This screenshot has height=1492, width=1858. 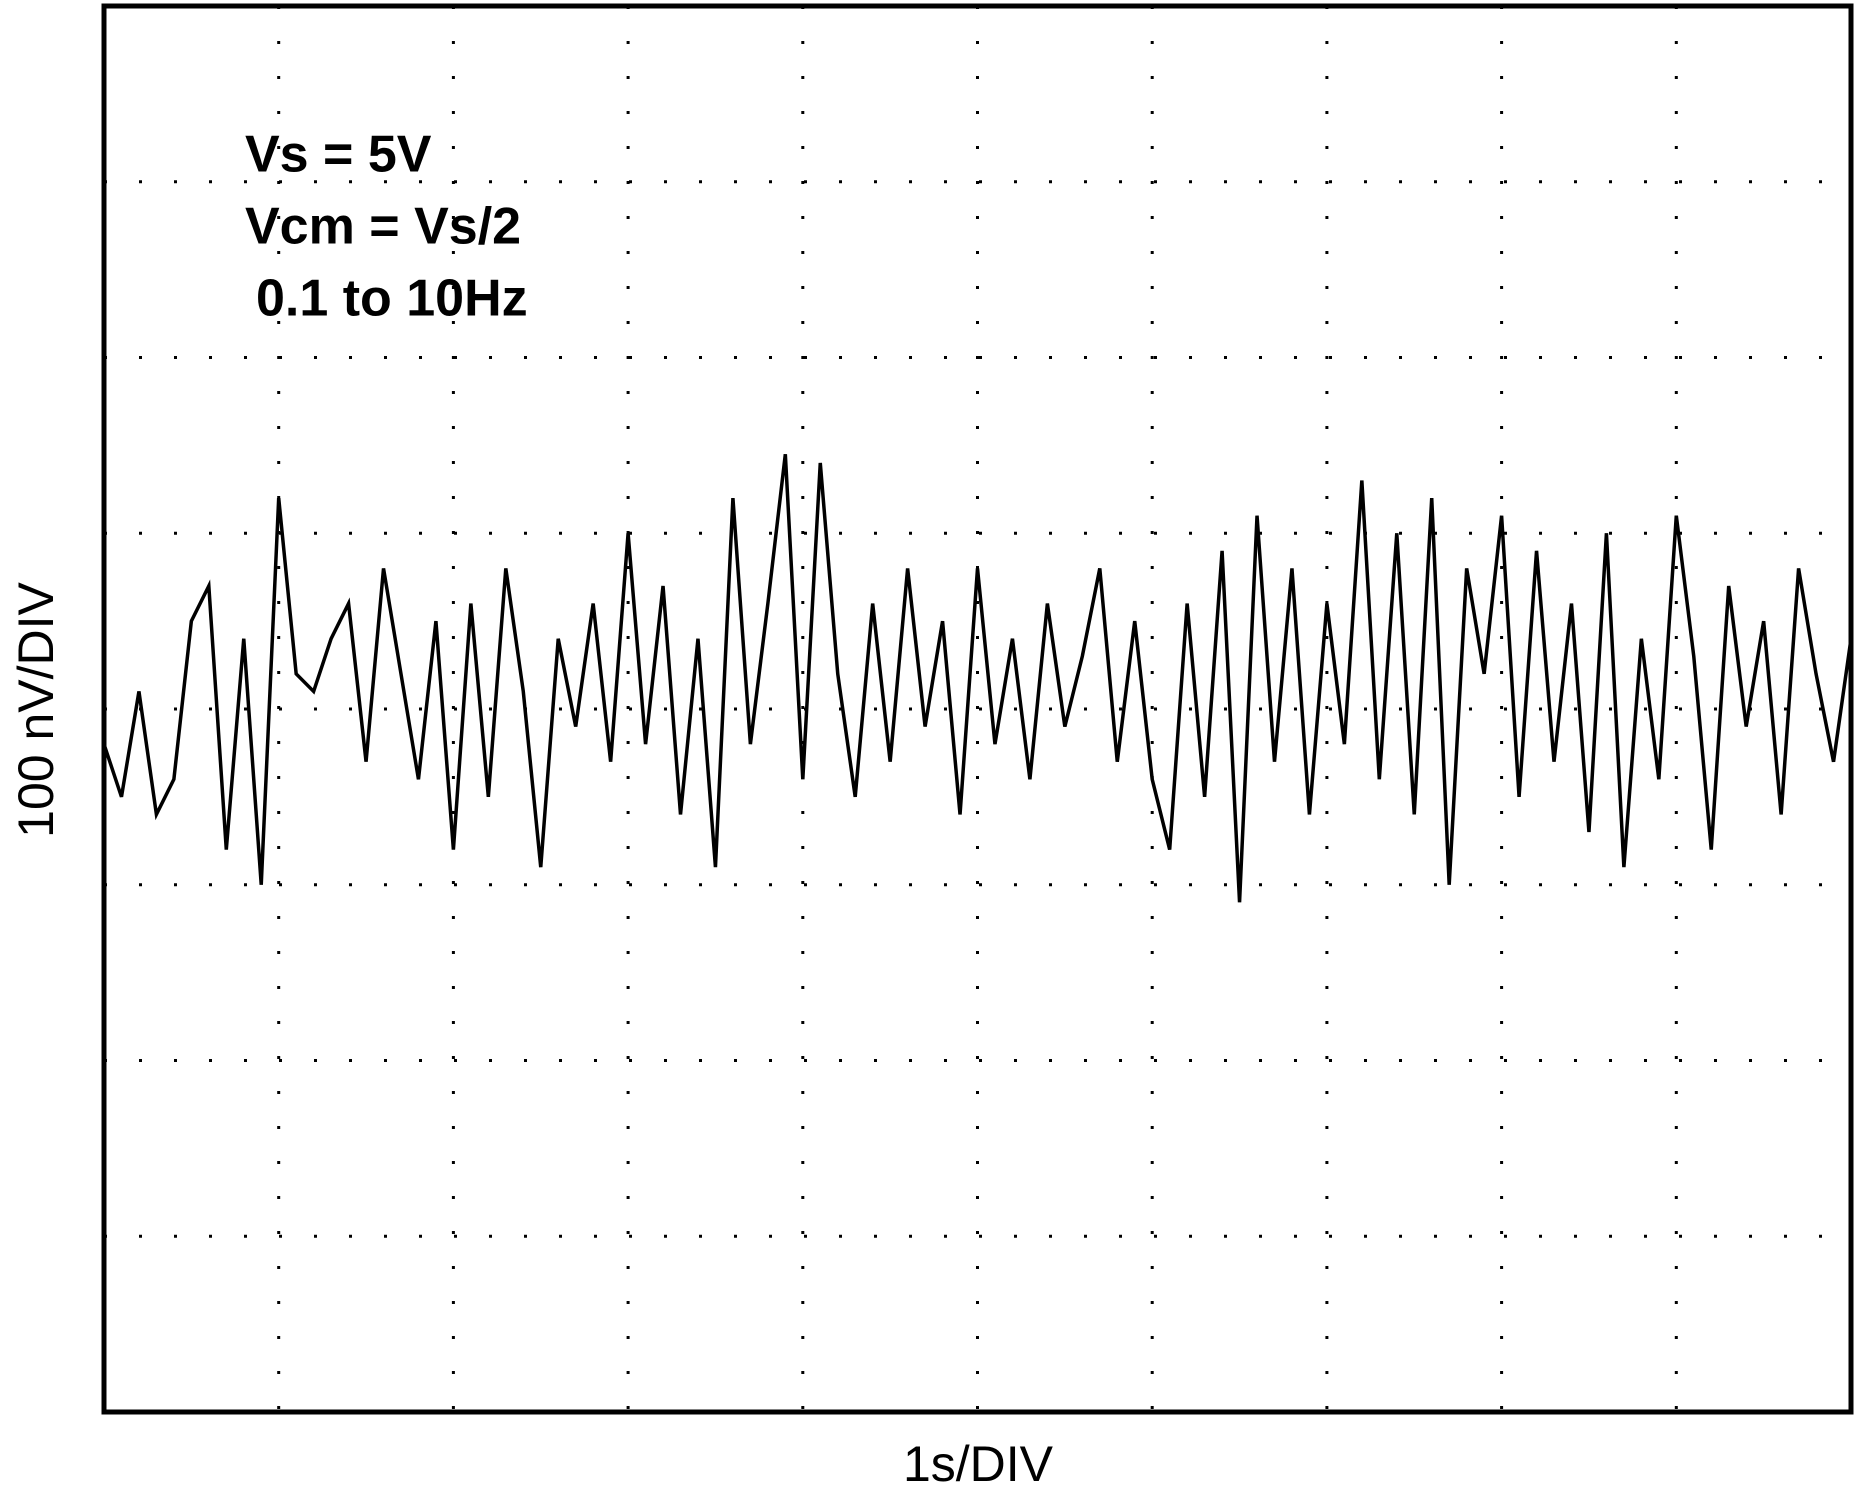 What do you see at coordinates (978, 1464) in the screenshot?
I see `x-axis-label: 1s/DIV` at bounding box center [978, 1464].